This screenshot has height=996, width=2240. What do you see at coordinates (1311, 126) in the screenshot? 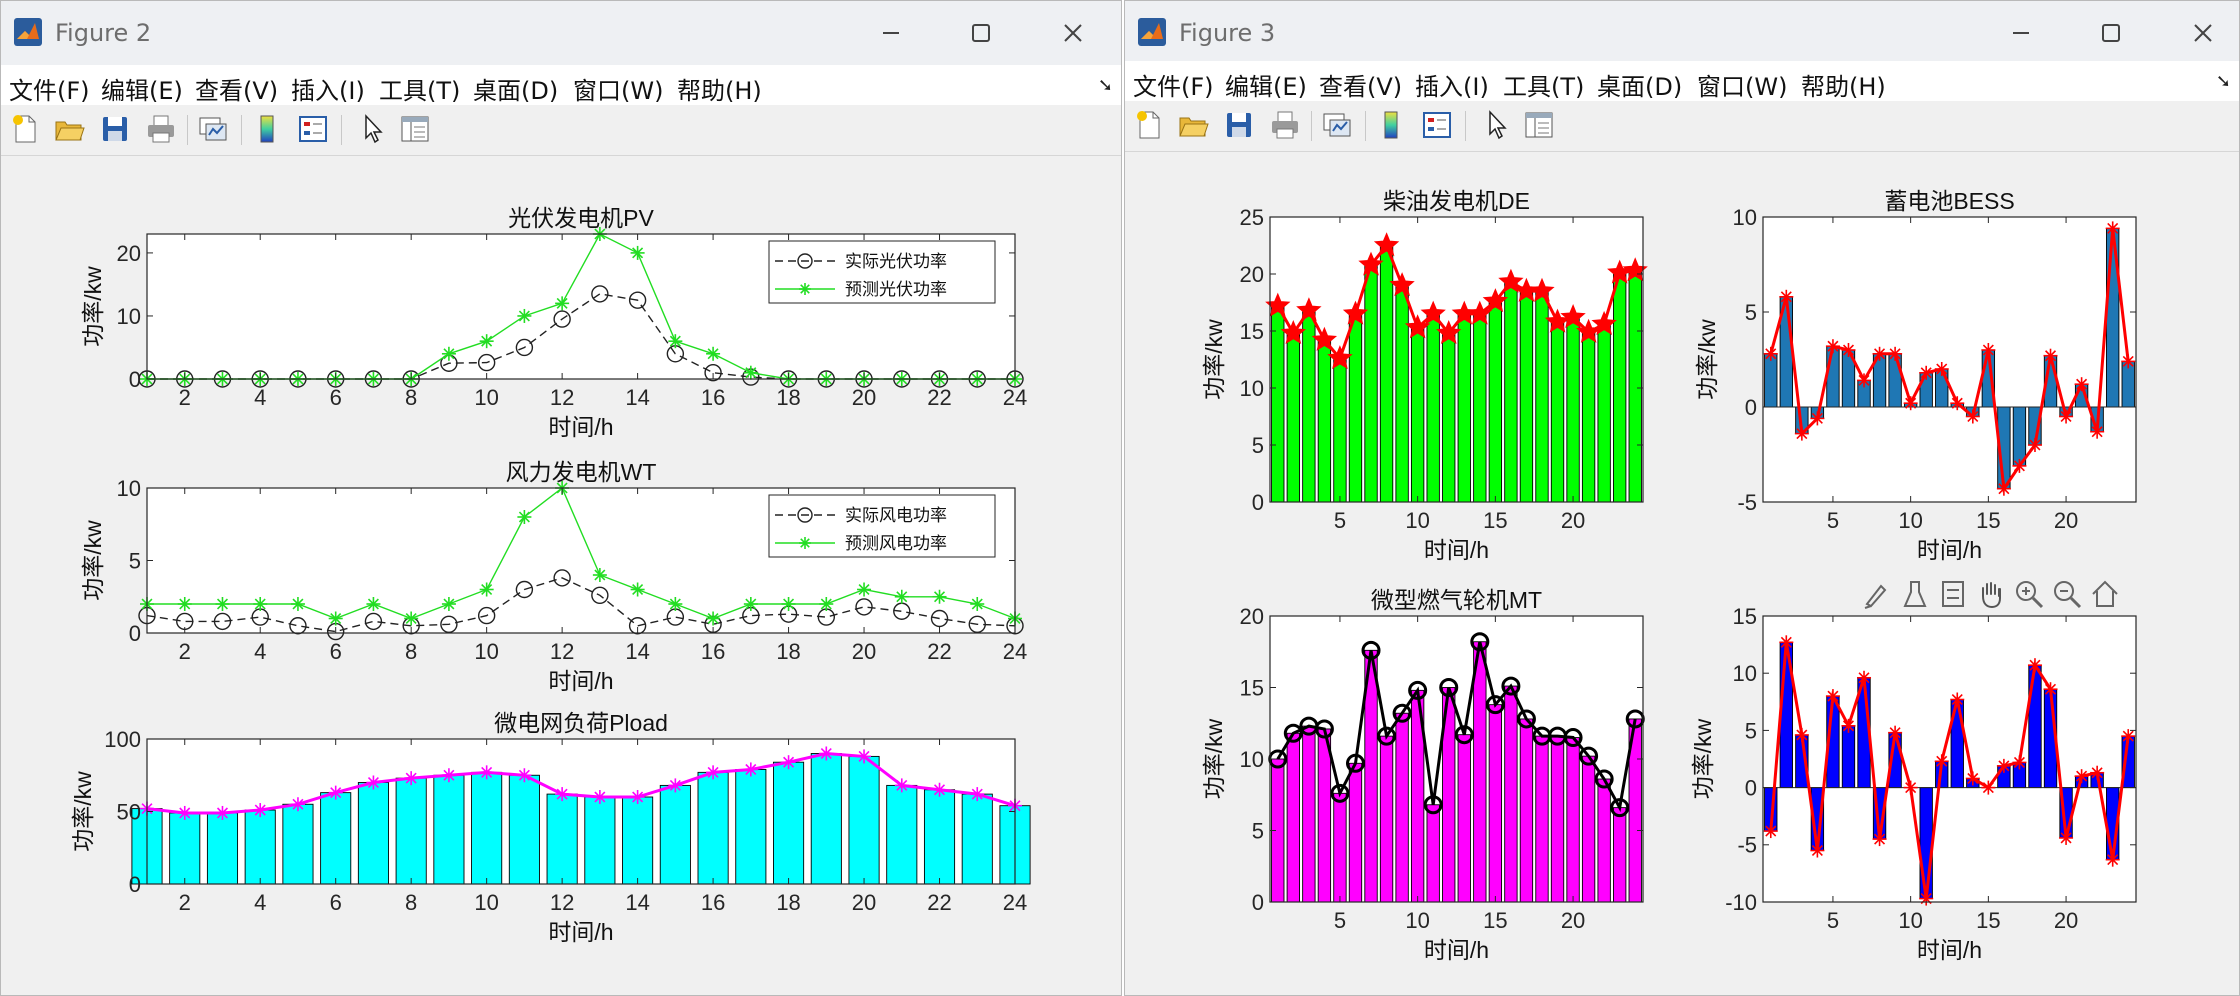
I see `toolbar-separator` at bounding box center [1311, 126].